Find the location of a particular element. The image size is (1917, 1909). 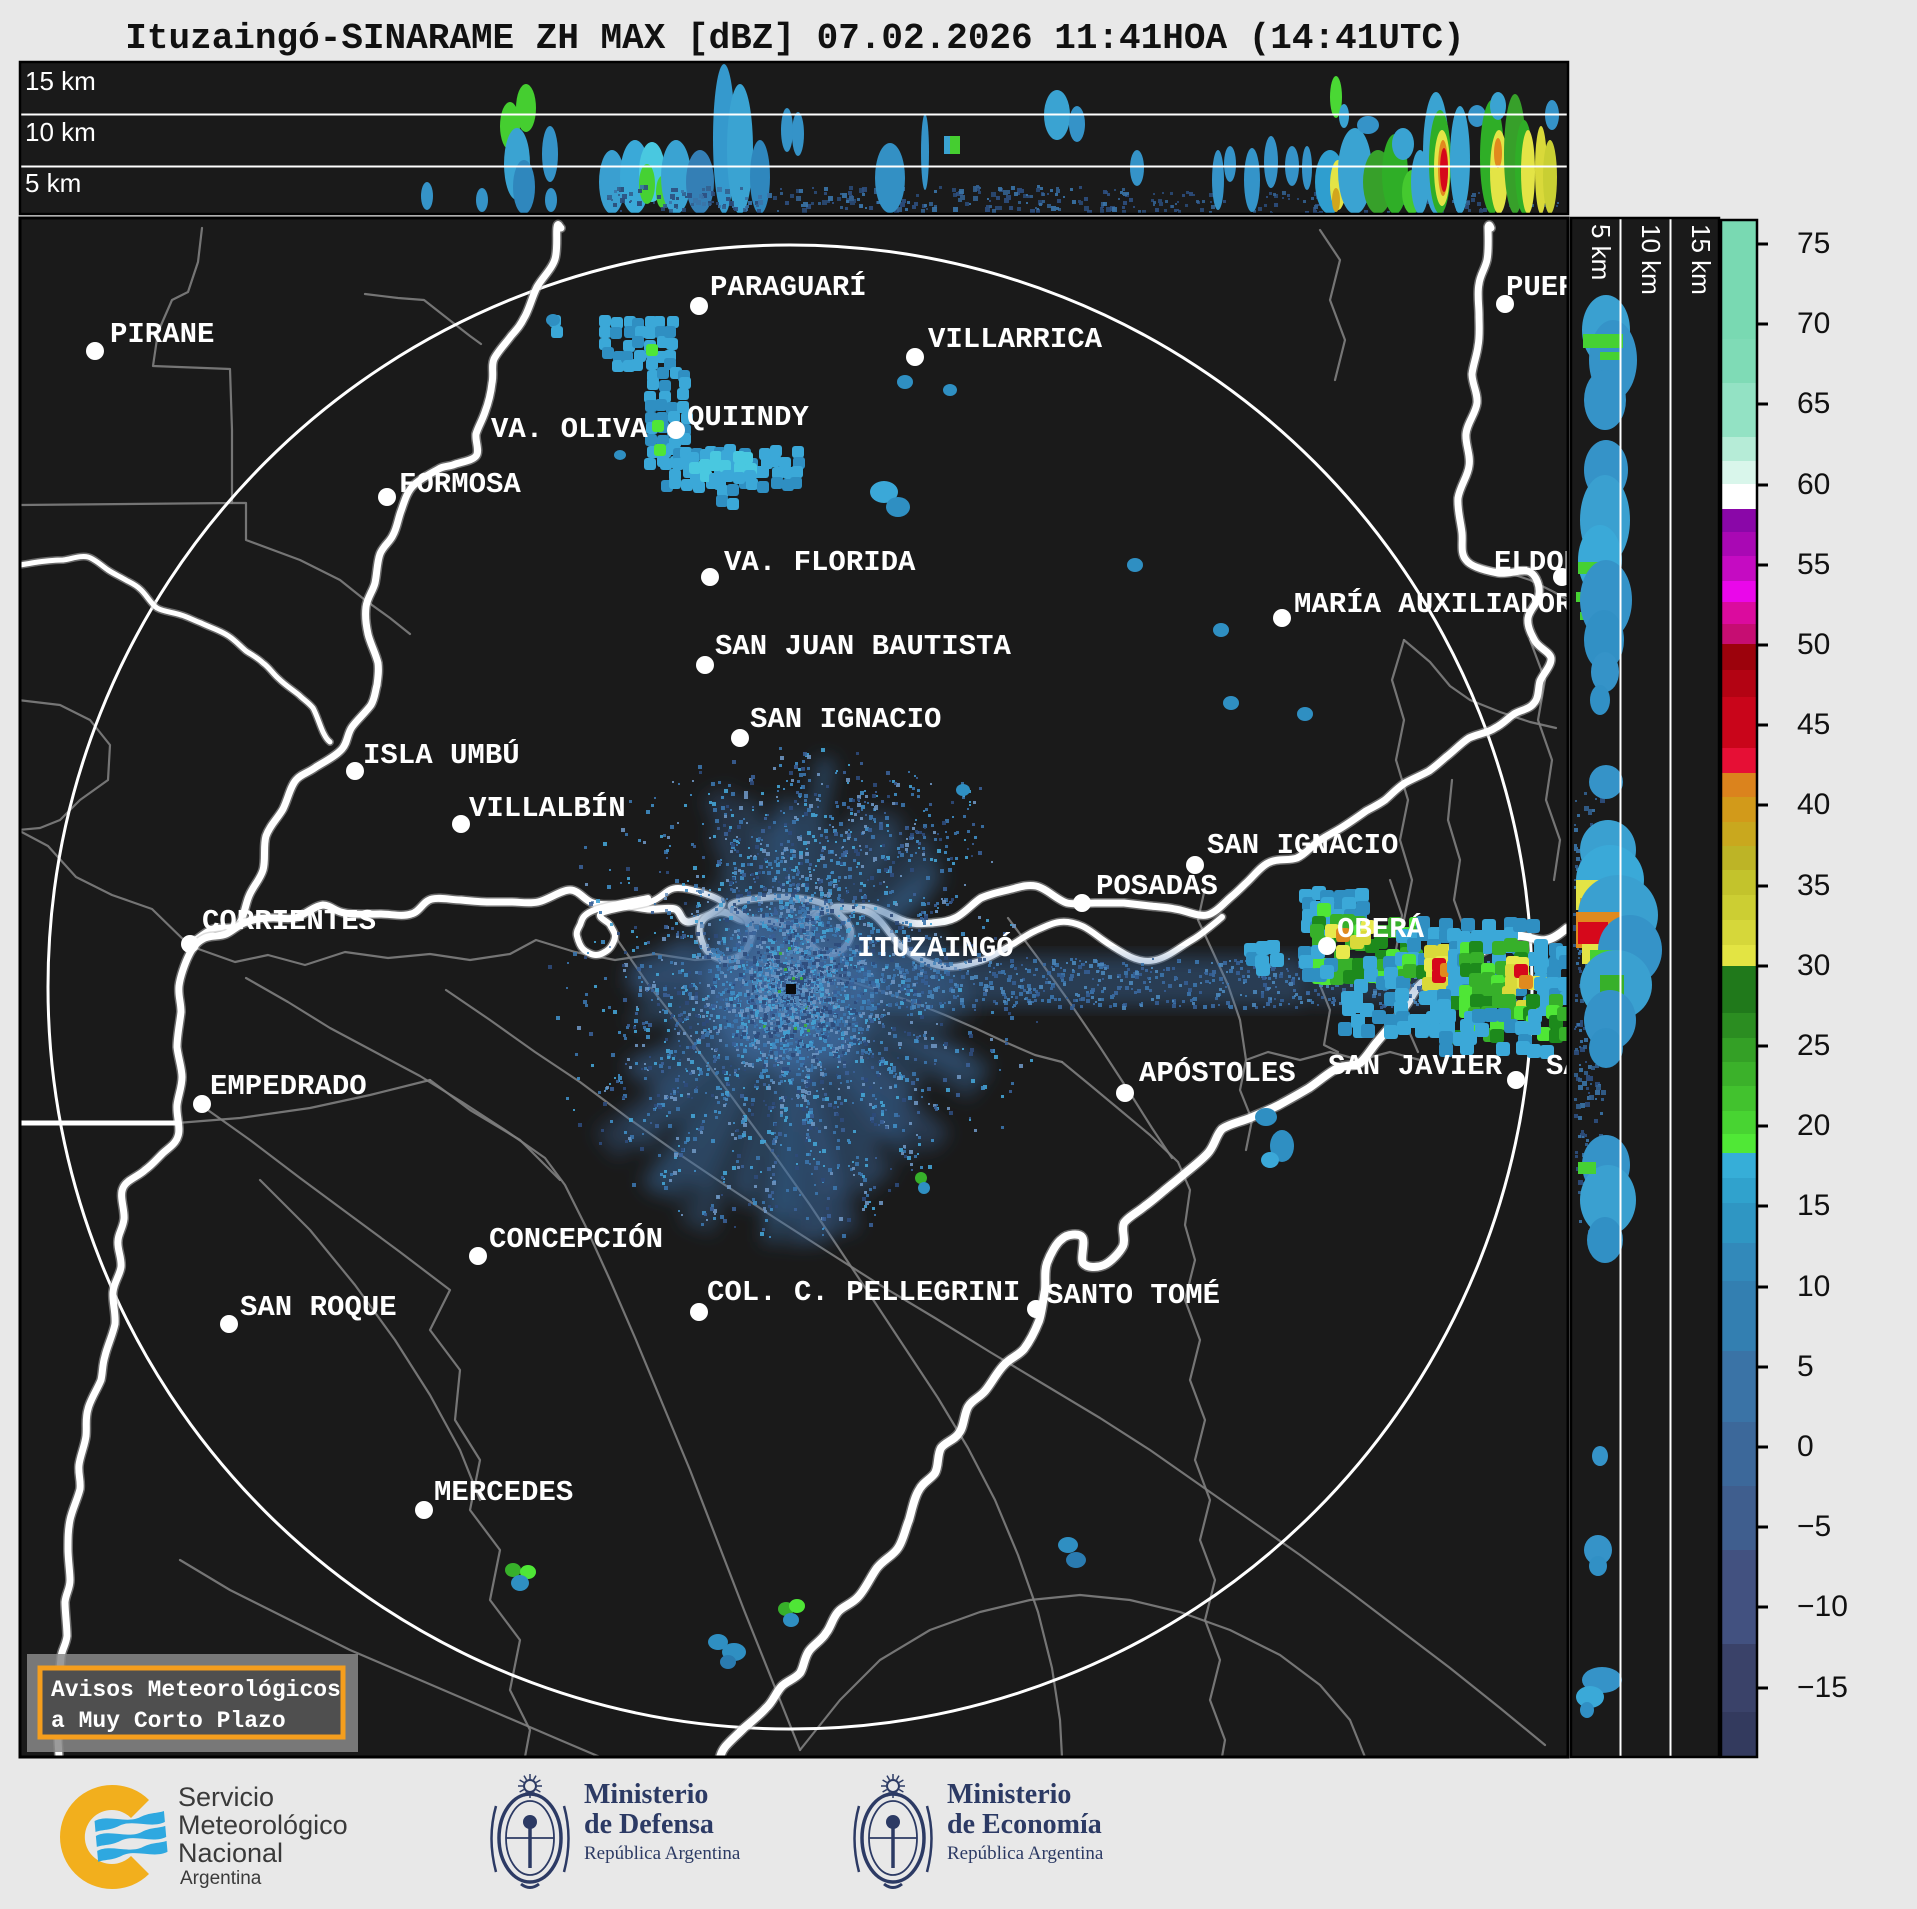

svg-text: ELDORADO is located at coordinates (1563, 562).